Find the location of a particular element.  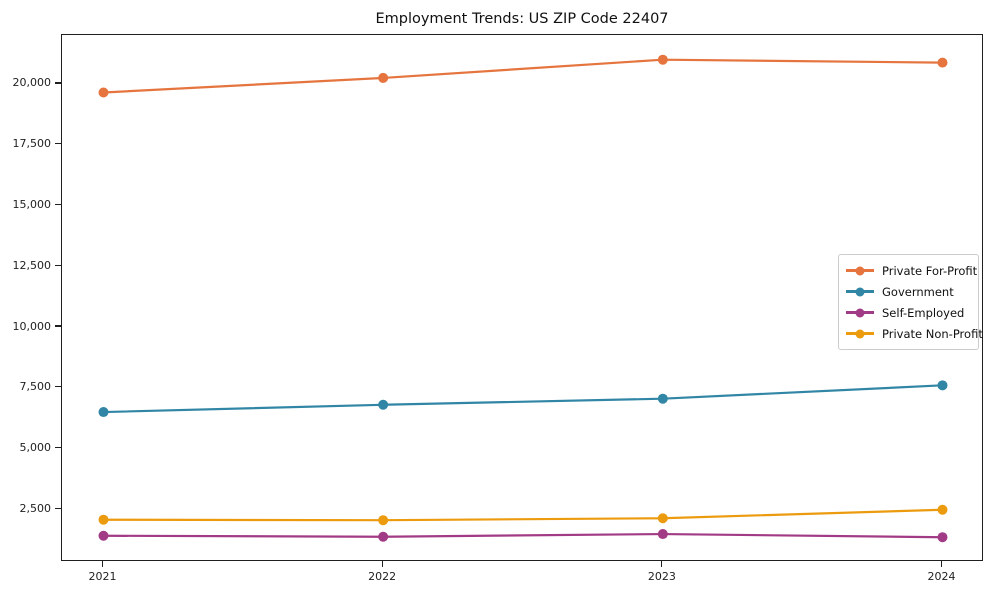

legend-item: Private Non-Profit is located at coordinates (914, 333).